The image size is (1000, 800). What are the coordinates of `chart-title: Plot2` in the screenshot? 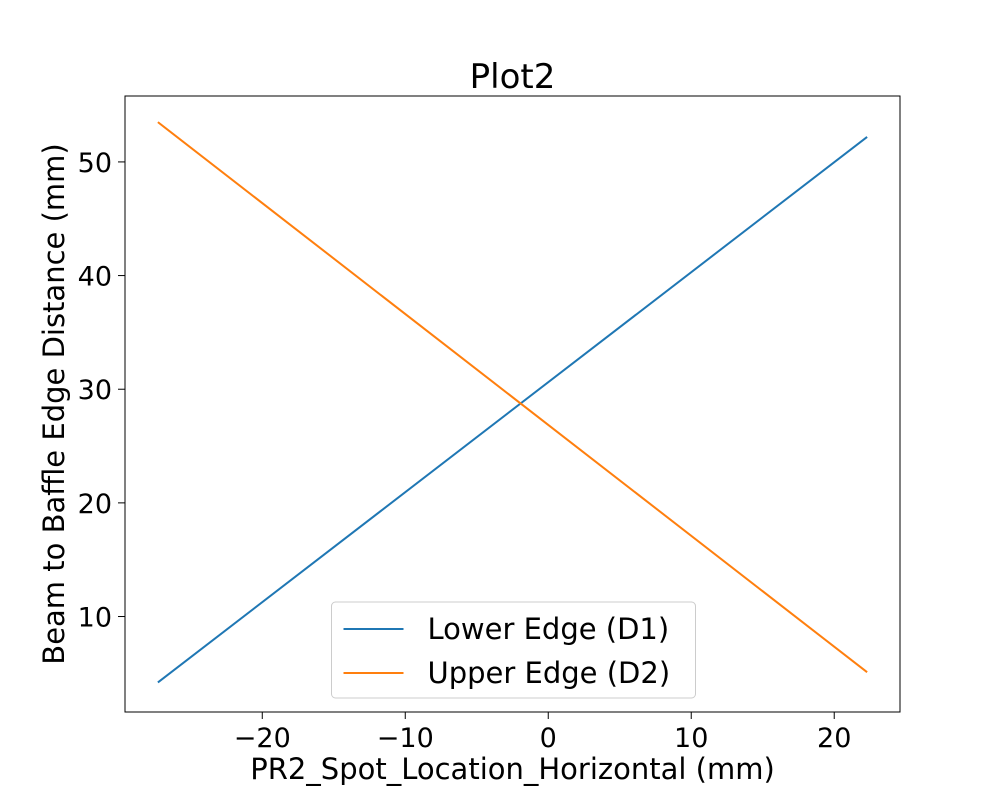 It's located at (513, 77).